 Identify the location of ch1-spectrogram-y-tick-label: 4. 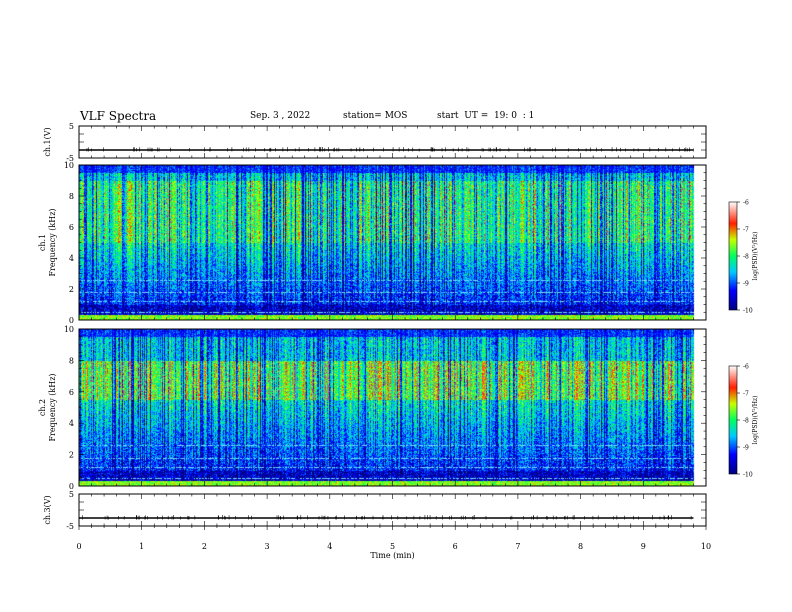
(71, 258).